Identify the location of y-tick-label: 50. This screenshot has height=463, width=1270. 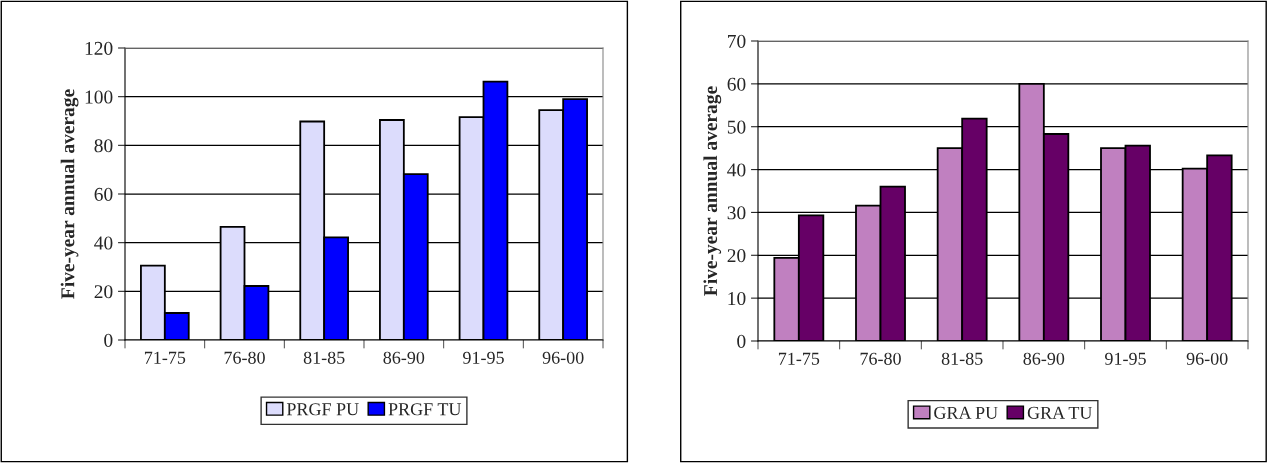
(736, 127).